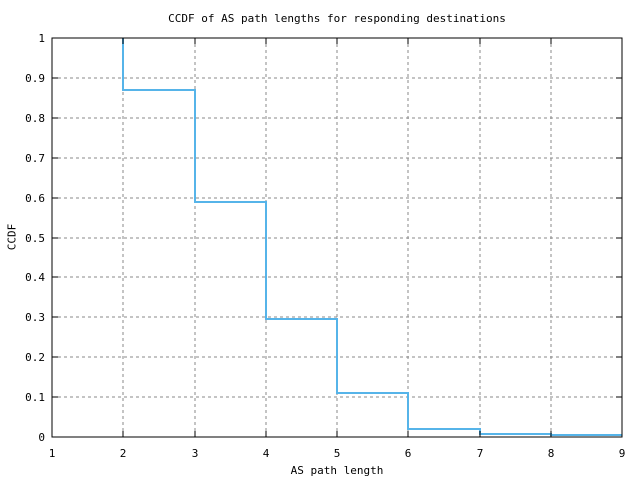 The image size is (640, 480). What do you see at coordinates (337, 470) in the screenshot?
I see `x-axis-label: AS path length` at bounding box center [337, 470].